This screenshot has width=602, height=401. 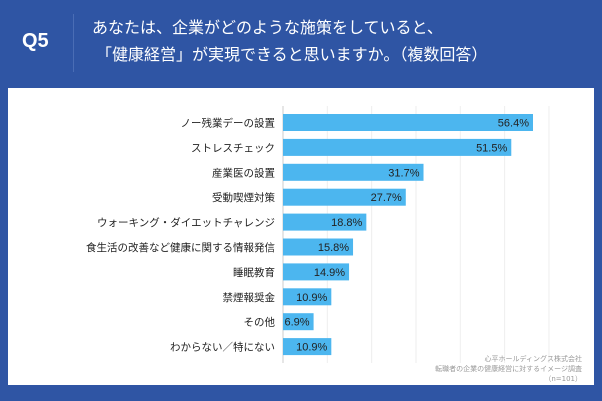 What do you see at coordinates (233, 148) in the screenshot?
I see `category-label: ストレスチェック` at bounding box center [233, 148].